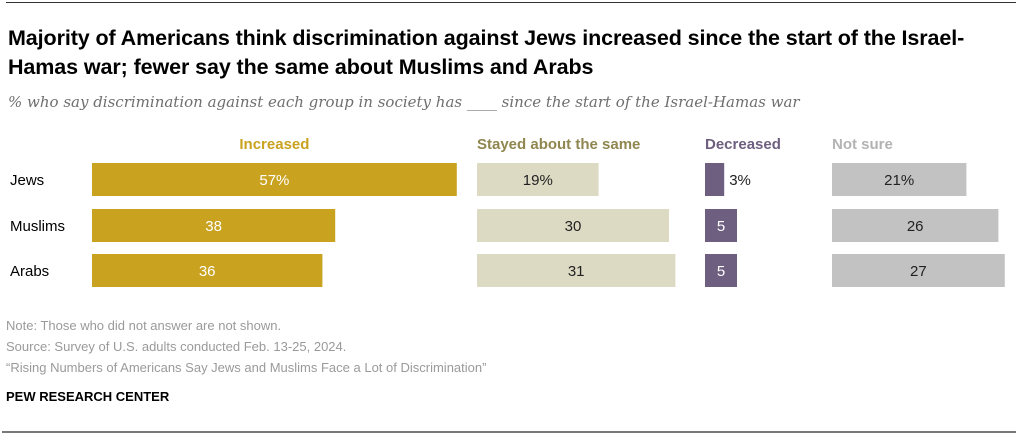 The image size is (1022, 436). Describe the element at coordinates (740, 180) in the screenshot. I see `data-label: 3%` at that location.